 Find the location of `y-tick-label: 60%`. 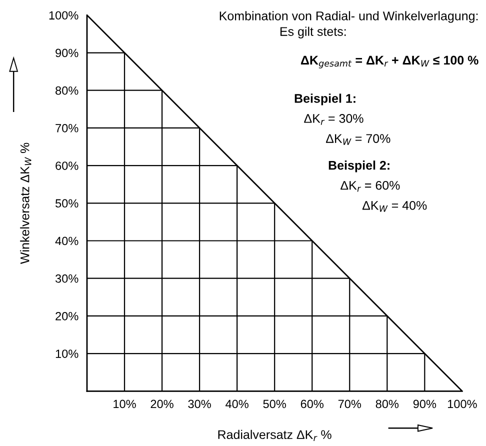

y-tick-label: 60% is located at coordinates (67, 166).